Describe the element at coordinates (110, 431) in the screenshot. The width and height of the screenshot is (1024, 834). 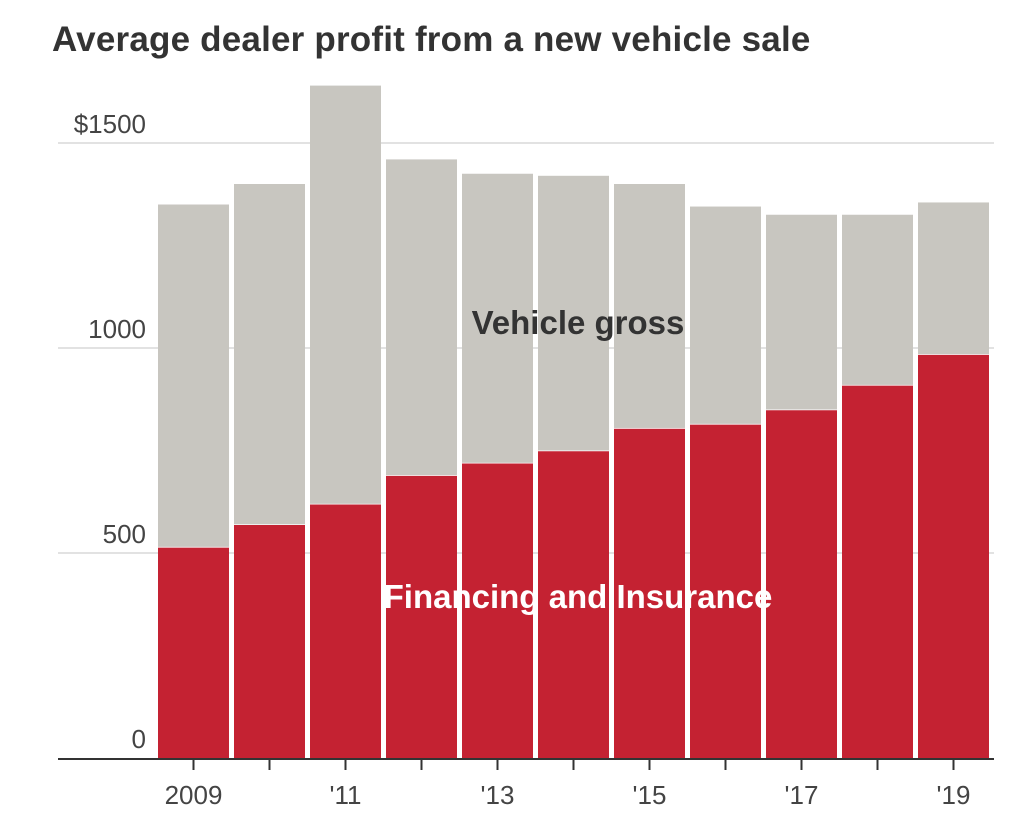
I see `y-axis-ticks: 0 500 1000 $1500` at that location.